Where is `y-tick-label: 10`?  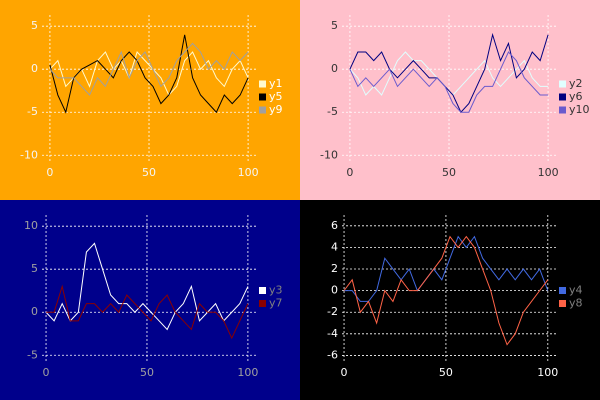
y-tick-label: 10 is located at coordinates (31, 225).